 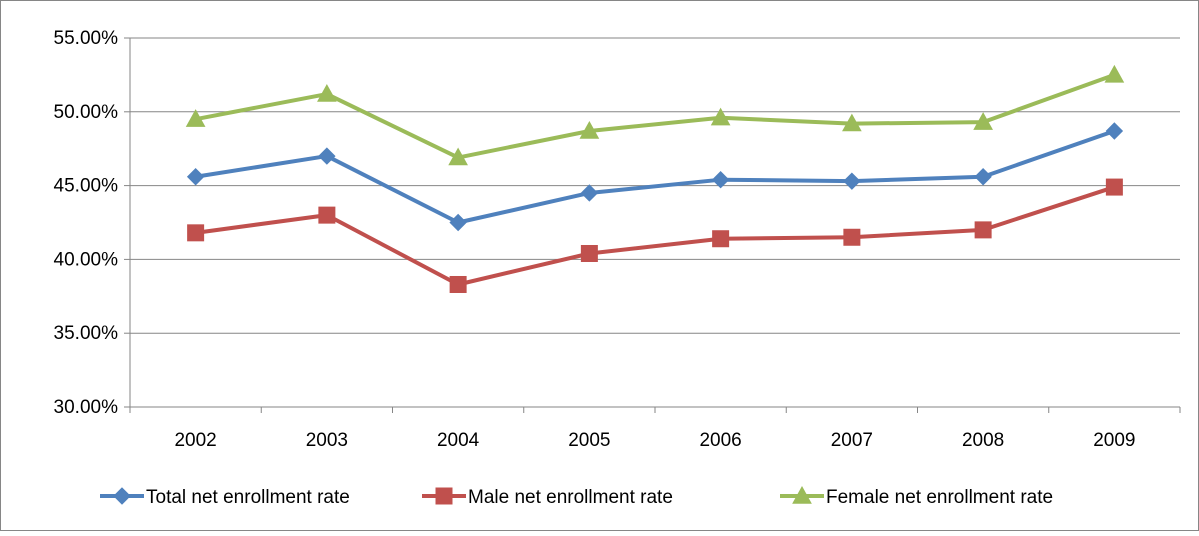 I want to click on x-tick-label: 2003, so click(x=327, y=440).